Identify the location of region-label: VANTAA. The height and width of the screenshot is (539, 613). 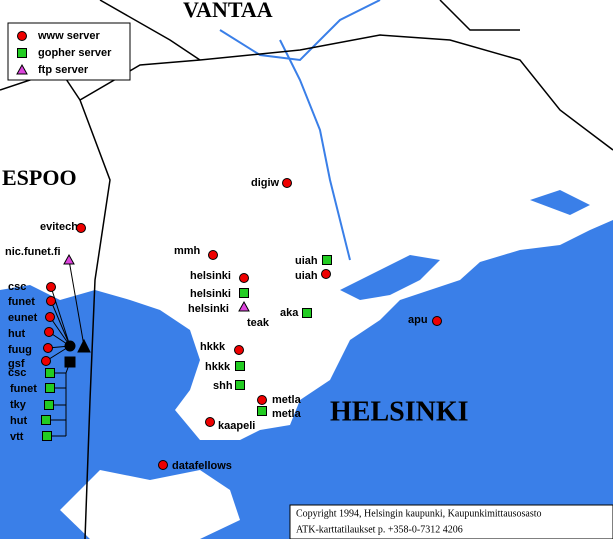
(228, 11).